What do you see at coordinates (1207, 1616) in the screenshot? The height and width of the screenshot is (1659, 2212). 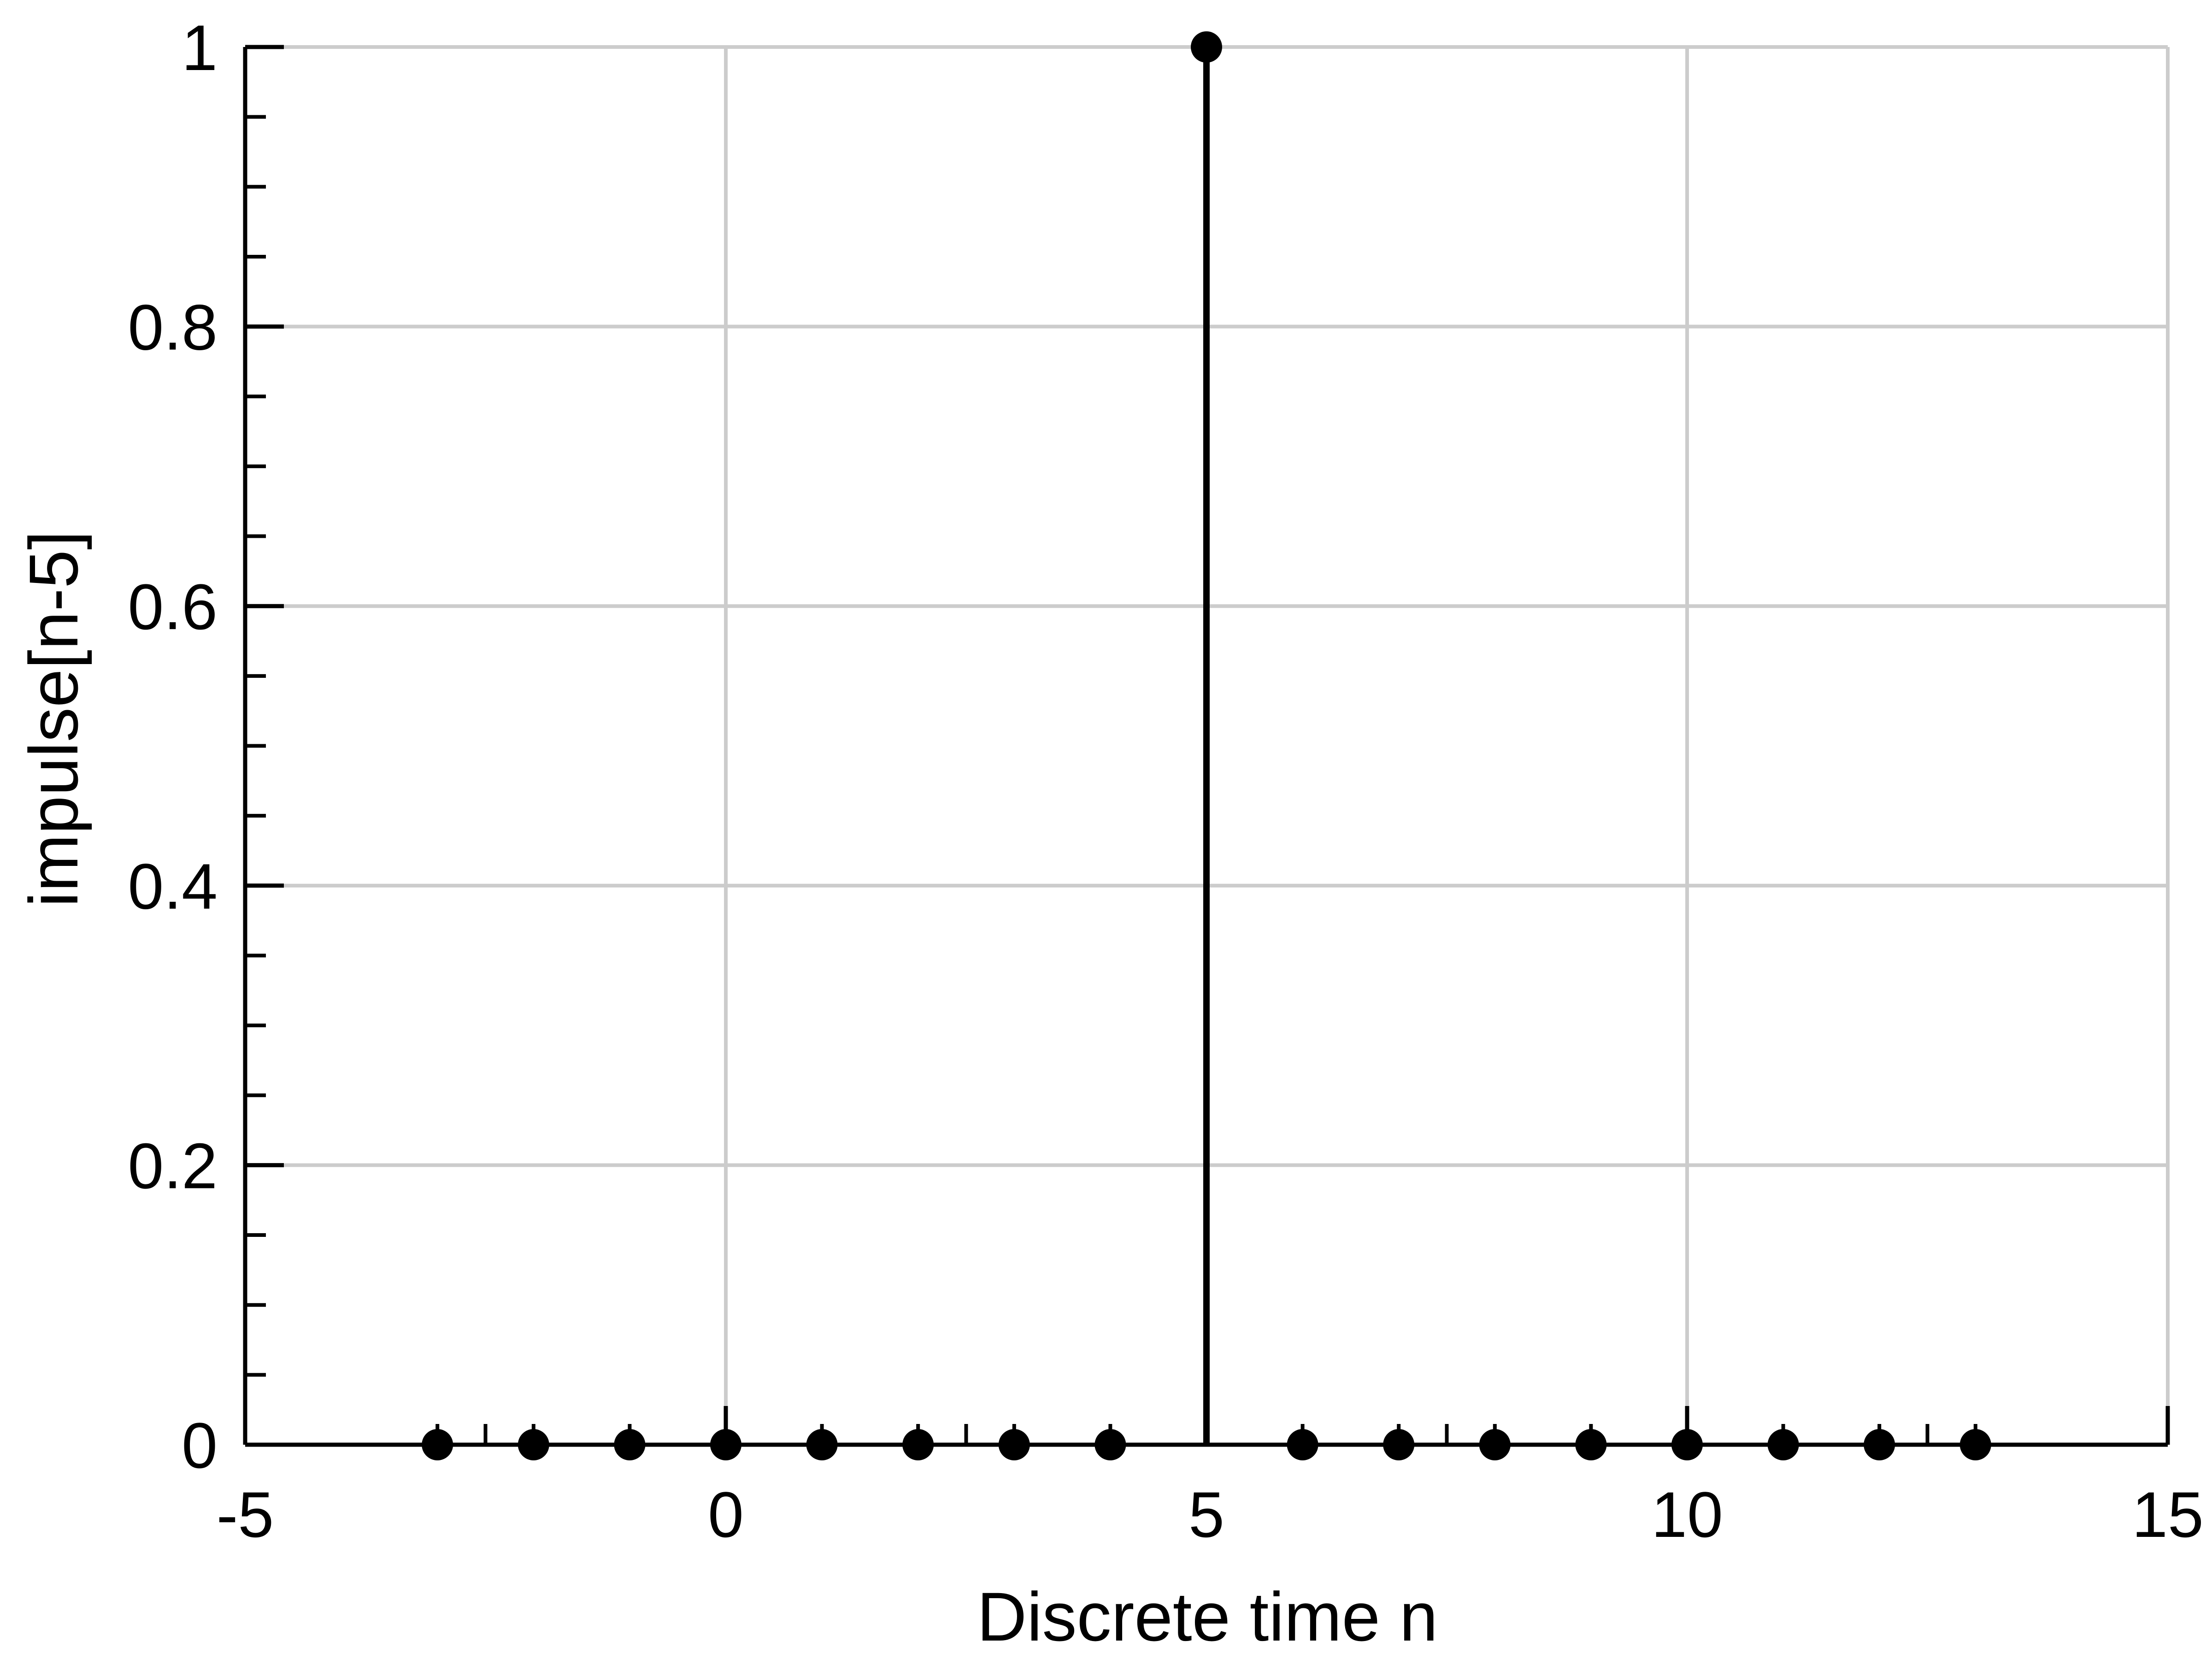 I see `x-axis-label: Discrete time n` at bounding box center [1207, 1616].